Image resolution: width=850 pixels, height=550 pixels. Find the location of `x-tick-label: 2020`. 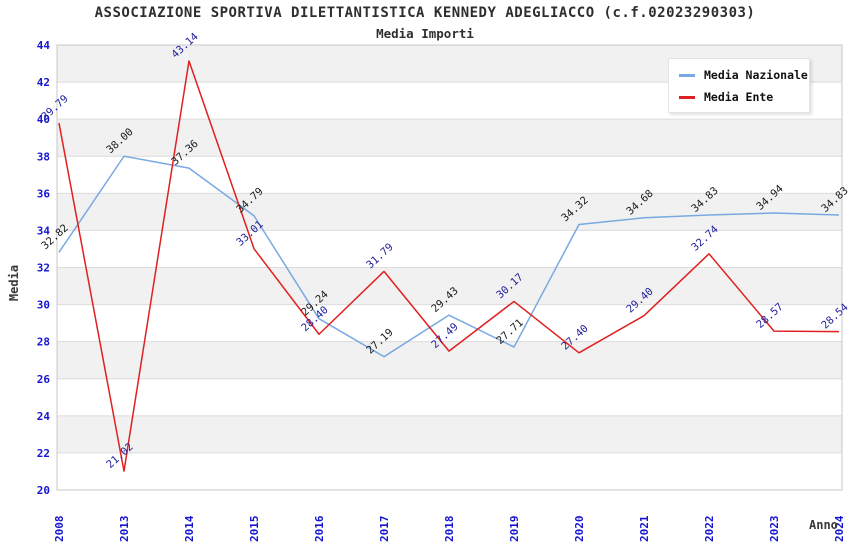

x-tick-label: 2020 is located at coordinates (579, 529).